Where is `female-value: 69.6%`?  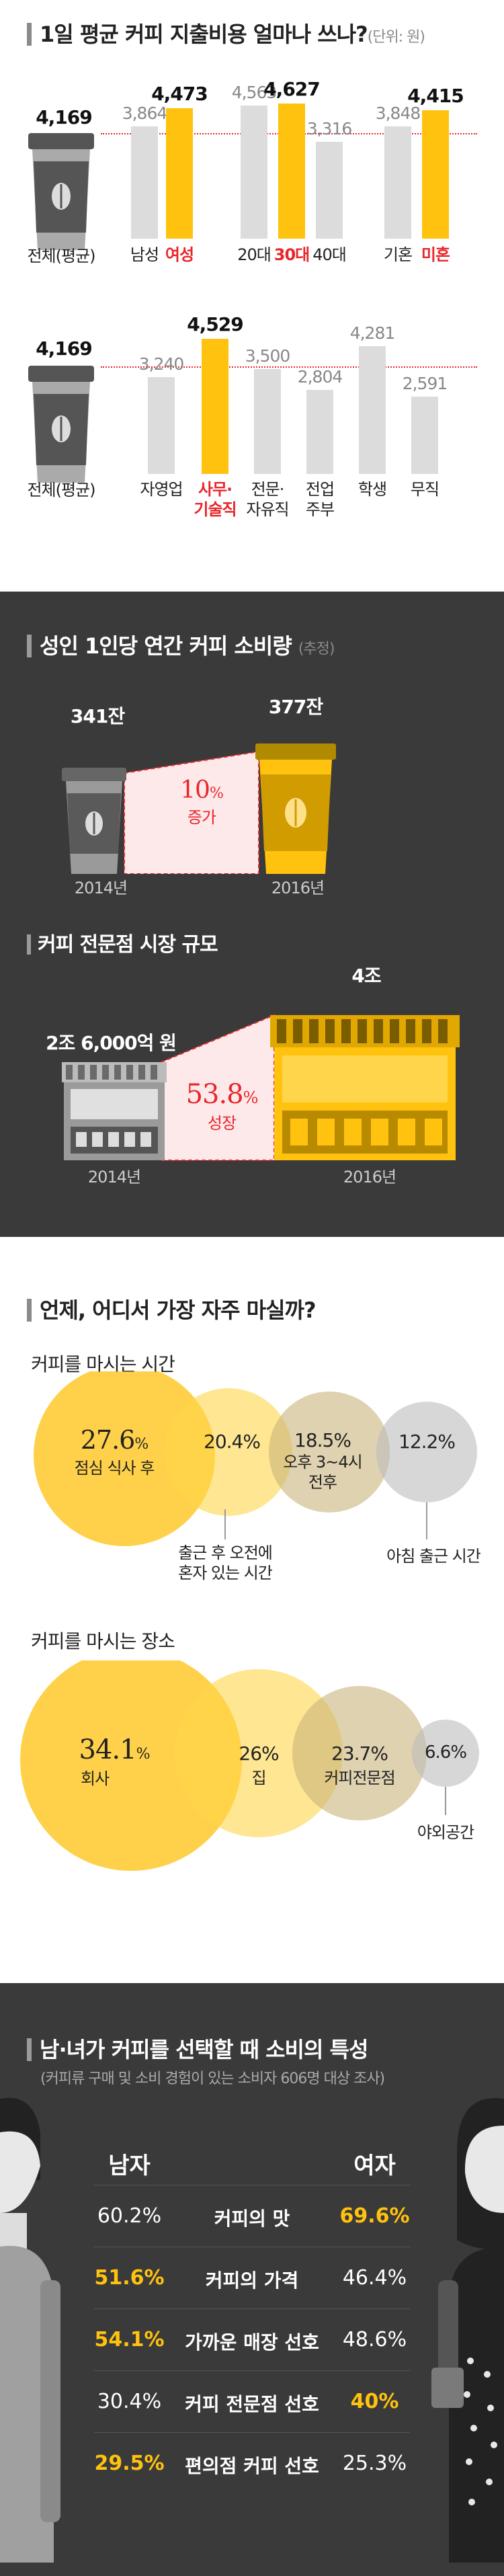 female-value: 69.6% is located at coordinates (374, 2216).